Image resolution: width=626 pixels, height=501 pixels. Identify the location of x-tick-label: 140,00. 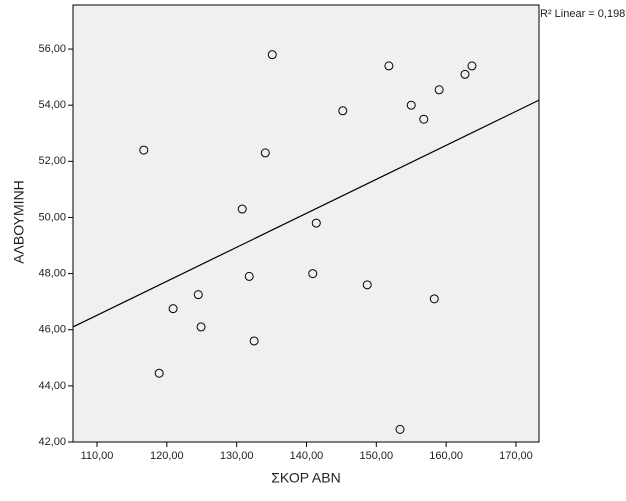
(307, 456).